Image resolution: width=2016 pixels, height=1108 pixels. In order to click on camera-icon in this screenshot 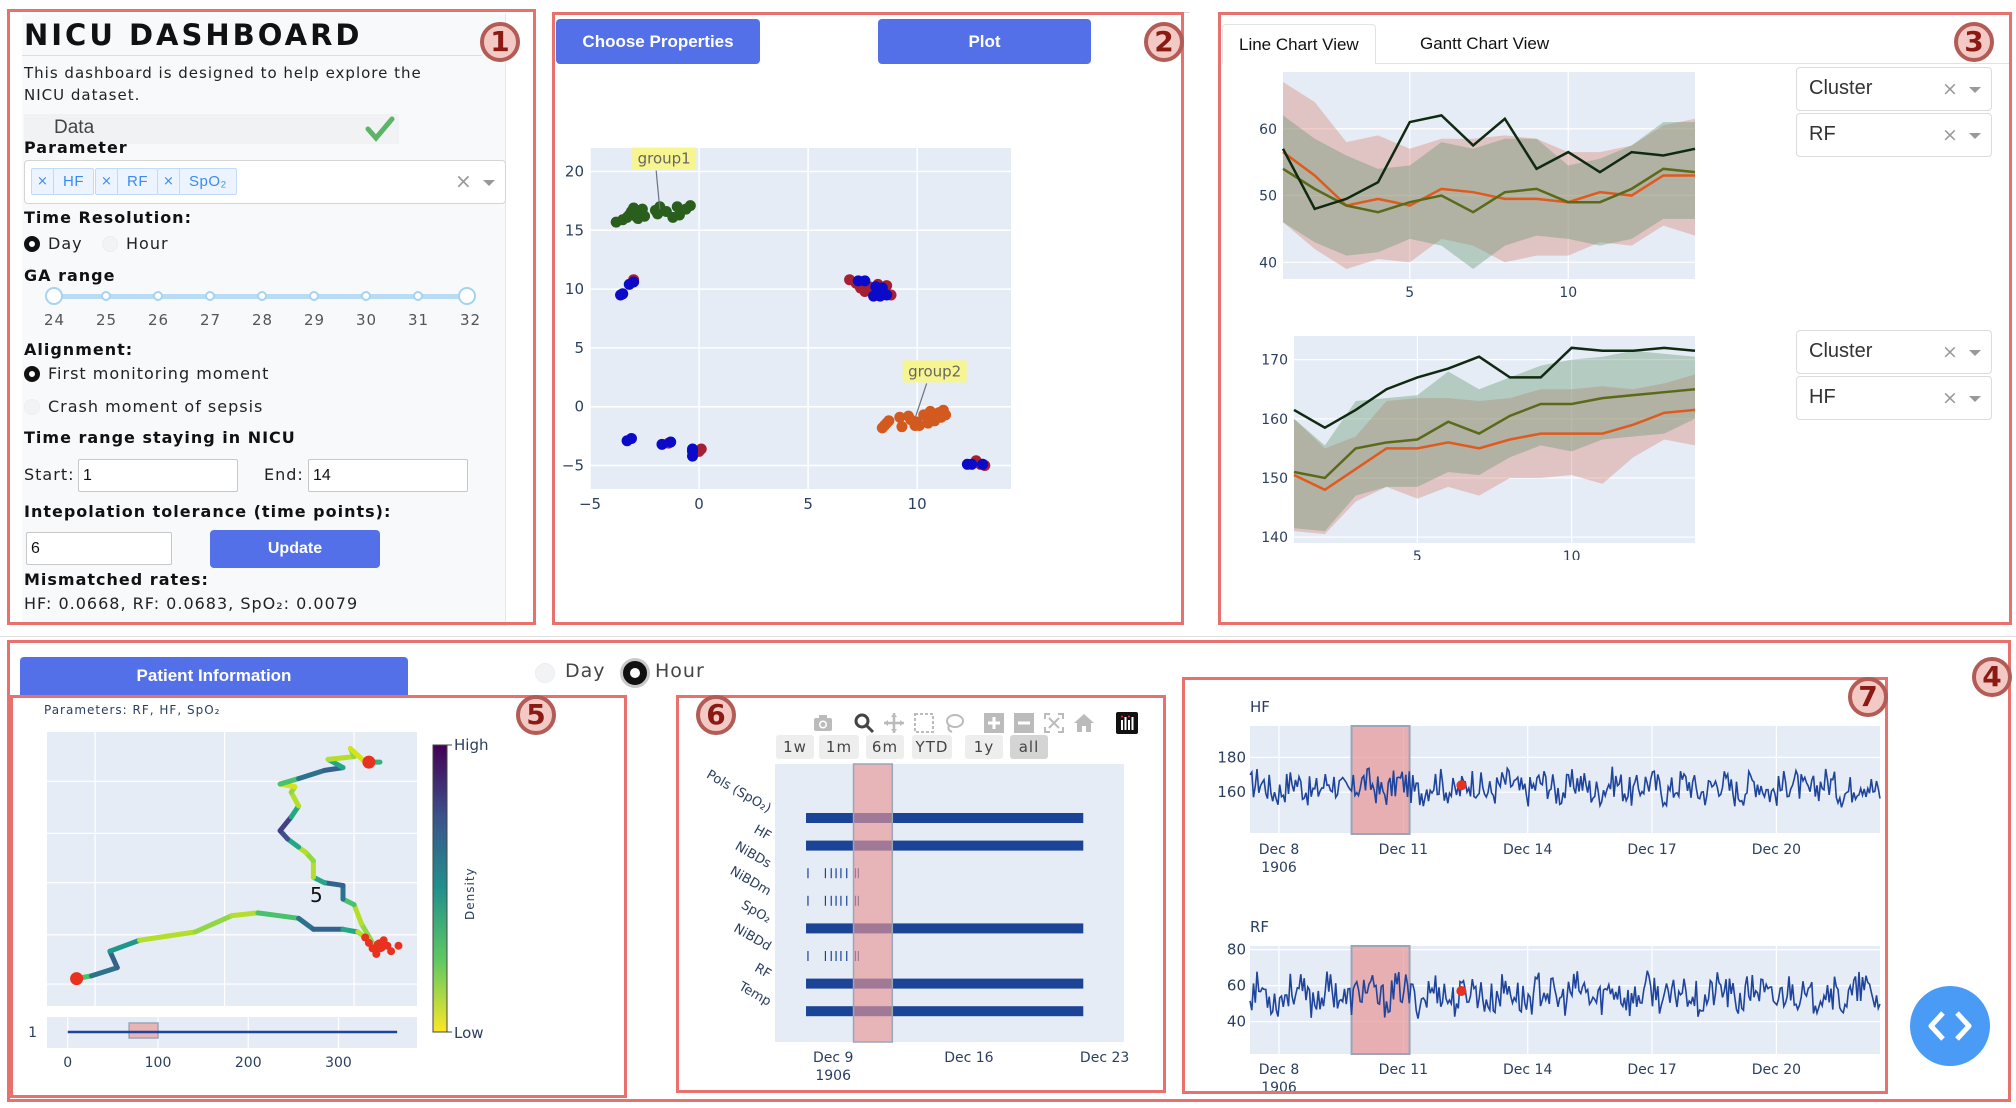, I will do `click(823, 723)`.